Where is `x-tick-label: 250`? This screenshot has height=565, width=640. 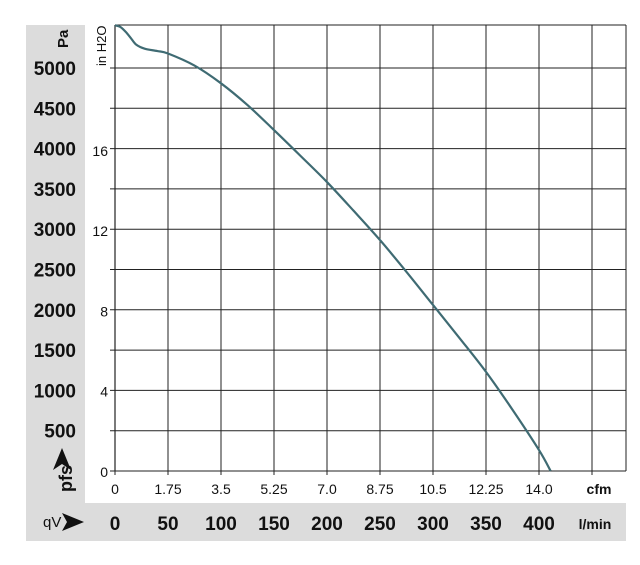
x-tick-label: 250 is located at coordinates (380, 524).